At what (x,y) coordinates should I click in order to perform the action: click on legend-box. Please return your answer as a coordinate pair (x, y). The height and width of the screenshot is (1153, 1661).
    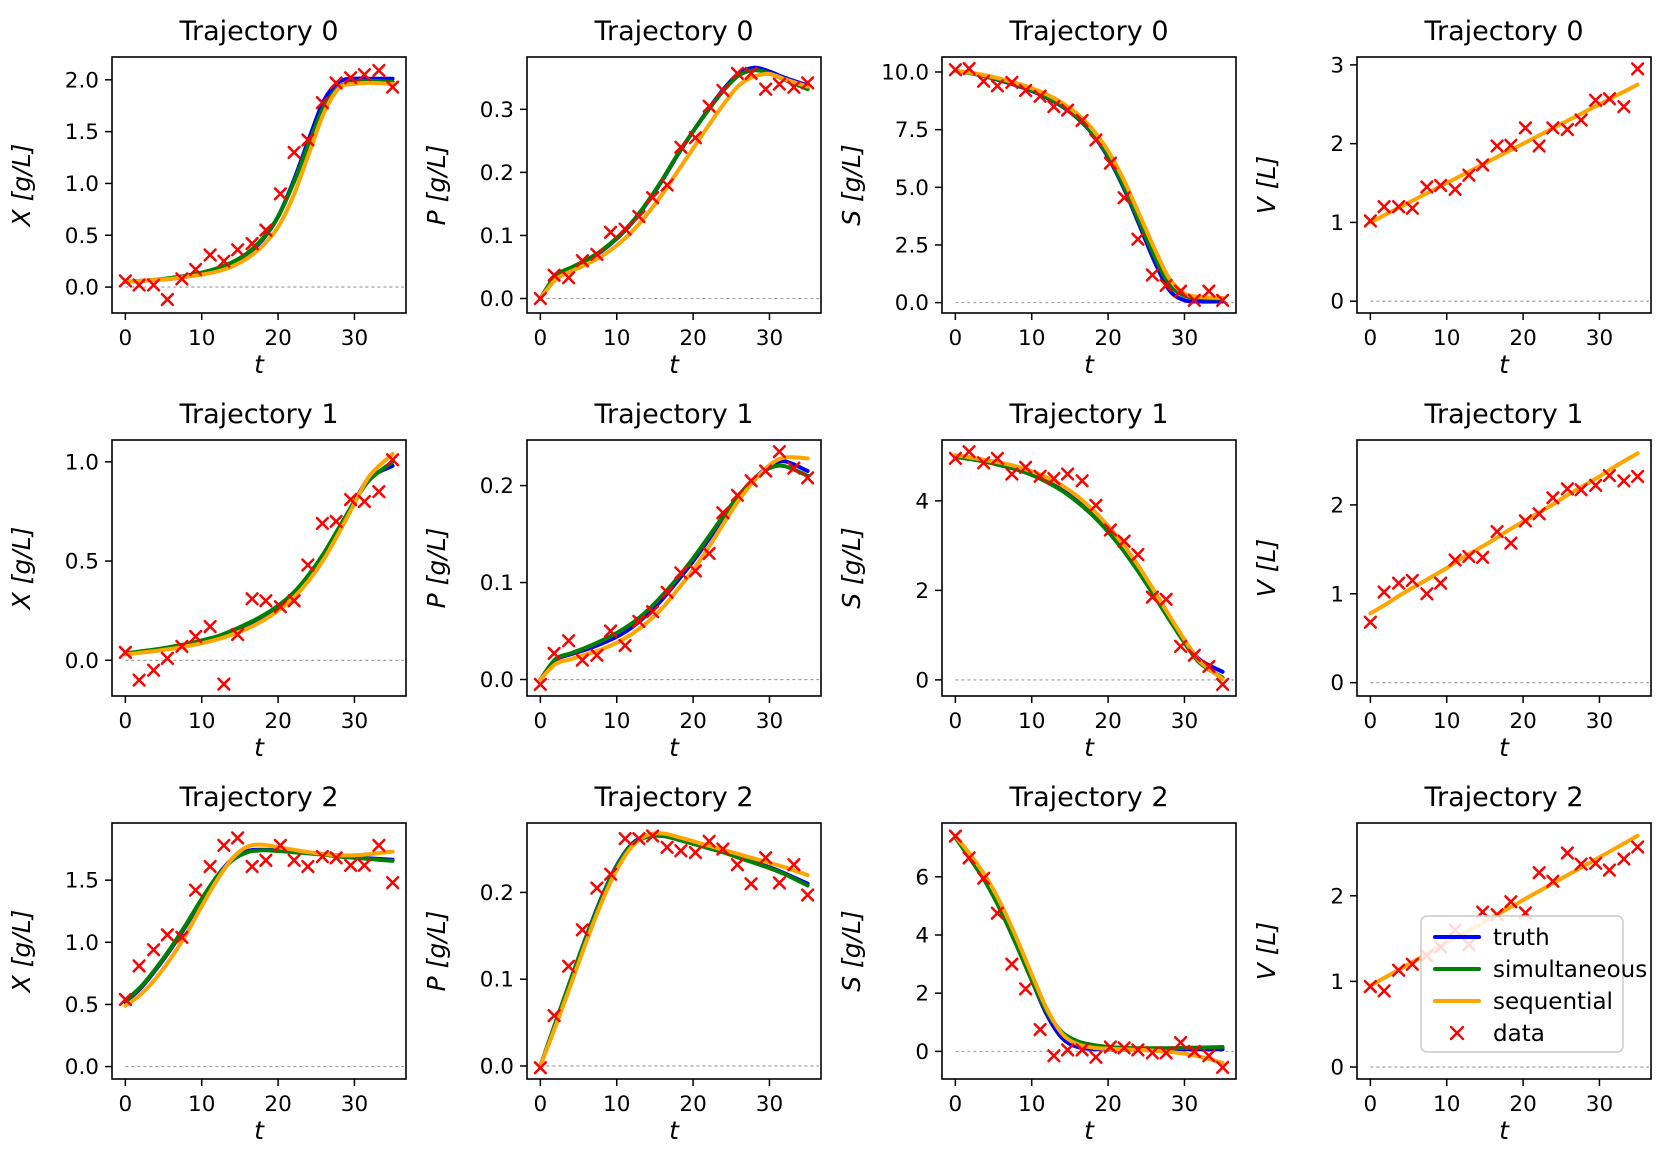
    Looking at the image, I should click on (1522, 984).